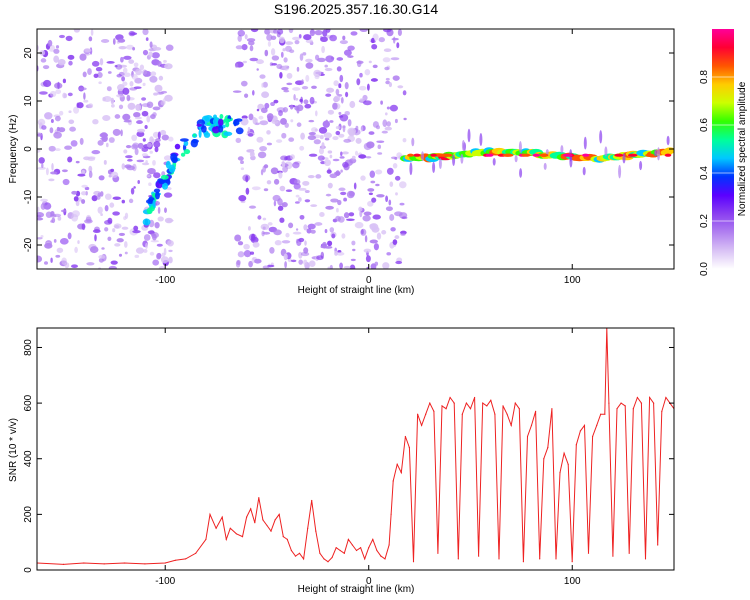 Image resolution: width=750 pixels, height=600 pixels. I want to click on carrier-sidelobe, so click(494, 161).